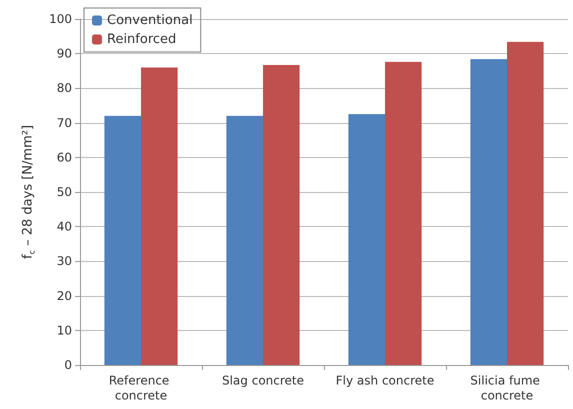 This screenshot has height=409, width=573. Describe the element at coordinates (28, 192) in the screenshot. I see `y-axis-title: fc – 28 days [N/mm²]` at that location.